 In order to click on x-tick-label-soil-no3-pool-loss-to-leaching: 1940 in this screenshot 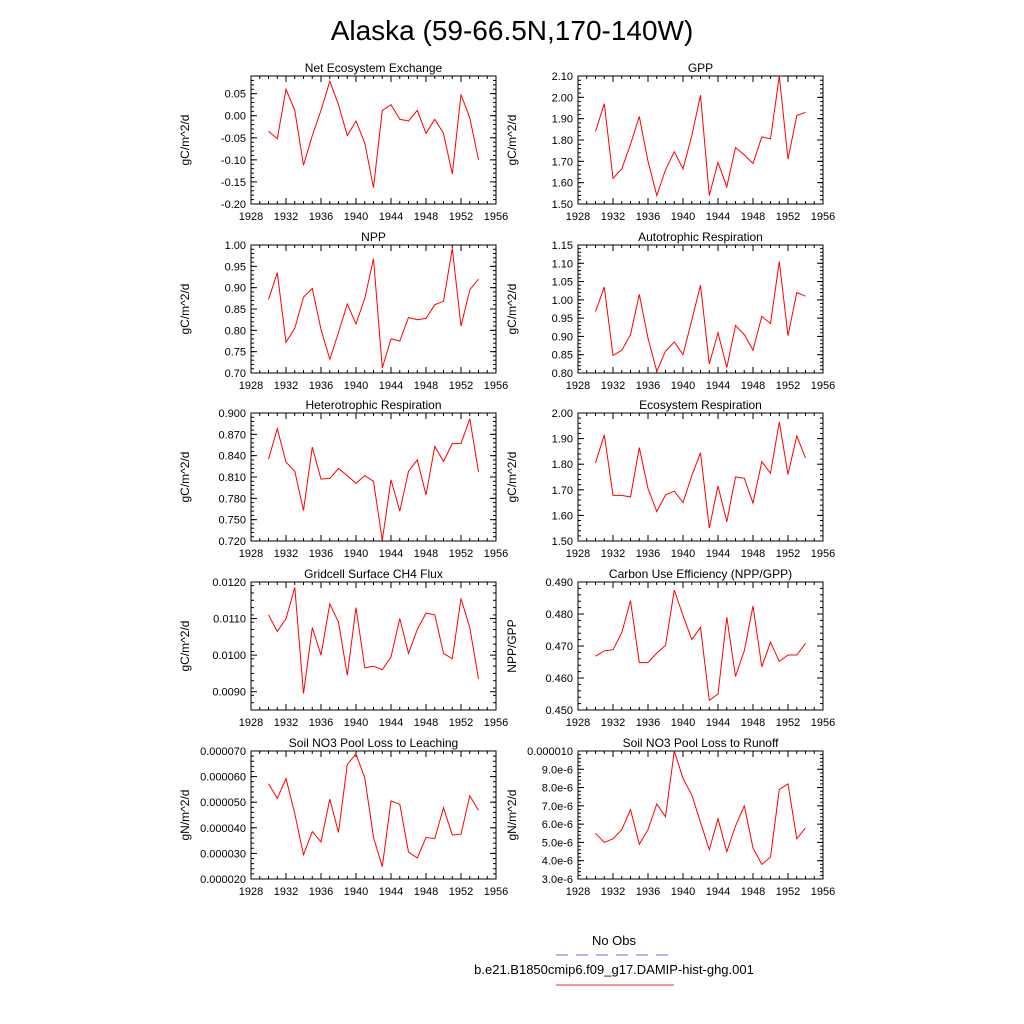, I will do `click(356, 892)`.